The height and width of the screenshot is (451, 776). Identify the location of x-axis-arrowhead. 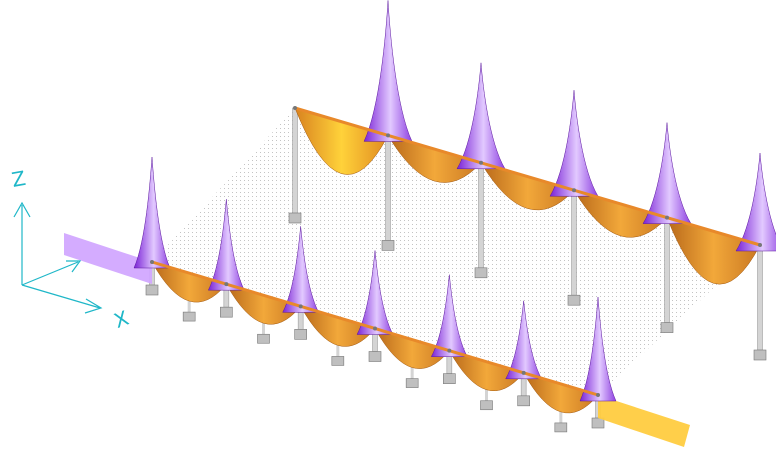
(93, 306).